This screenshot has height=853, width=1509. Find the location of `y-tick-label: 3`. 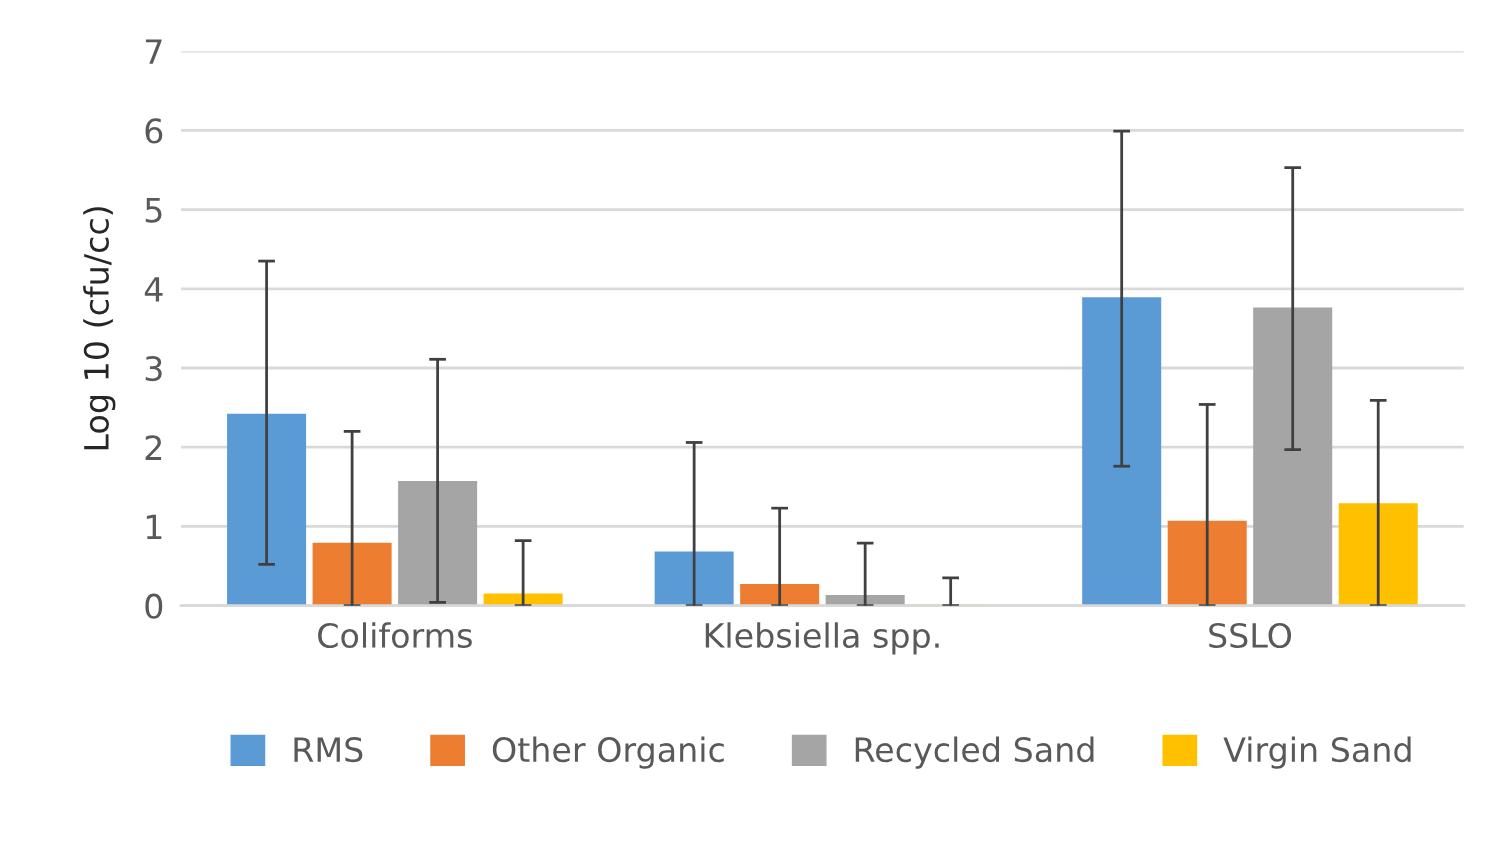

y-tick-label: 3 is located at coordinates (153, 368).